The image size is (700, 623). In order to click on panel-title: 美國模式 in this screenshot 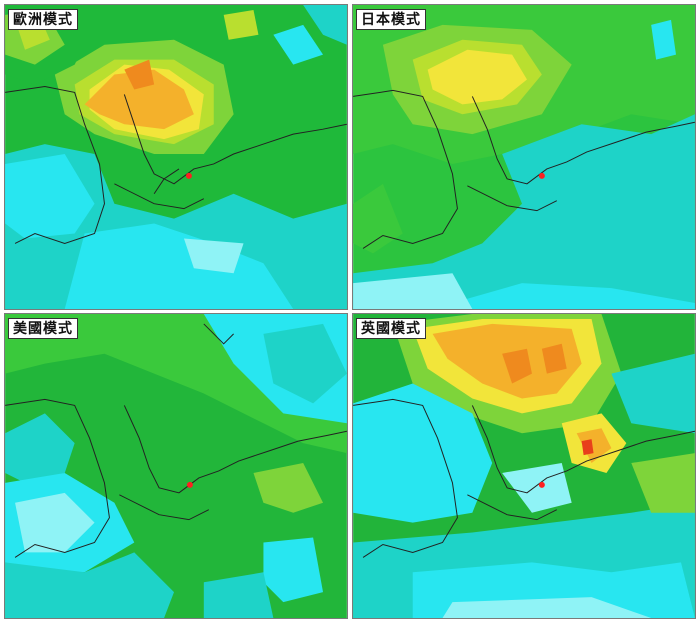, I will do `click(43, 328)`.